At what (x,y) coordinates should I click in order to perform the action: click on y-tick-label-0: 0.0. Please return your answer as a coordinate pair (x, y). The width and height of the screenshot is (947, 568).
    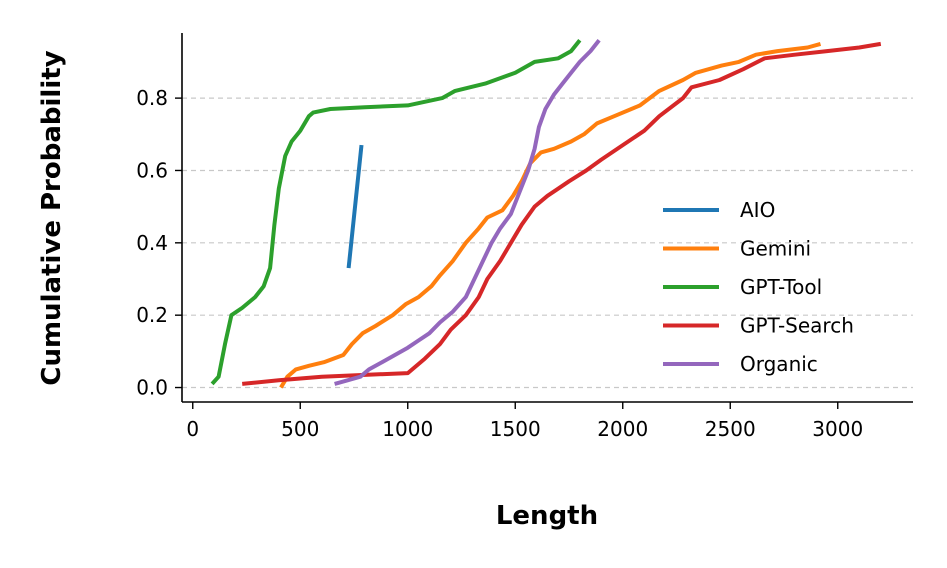
    Looking at the image, I should click on (152, 388).